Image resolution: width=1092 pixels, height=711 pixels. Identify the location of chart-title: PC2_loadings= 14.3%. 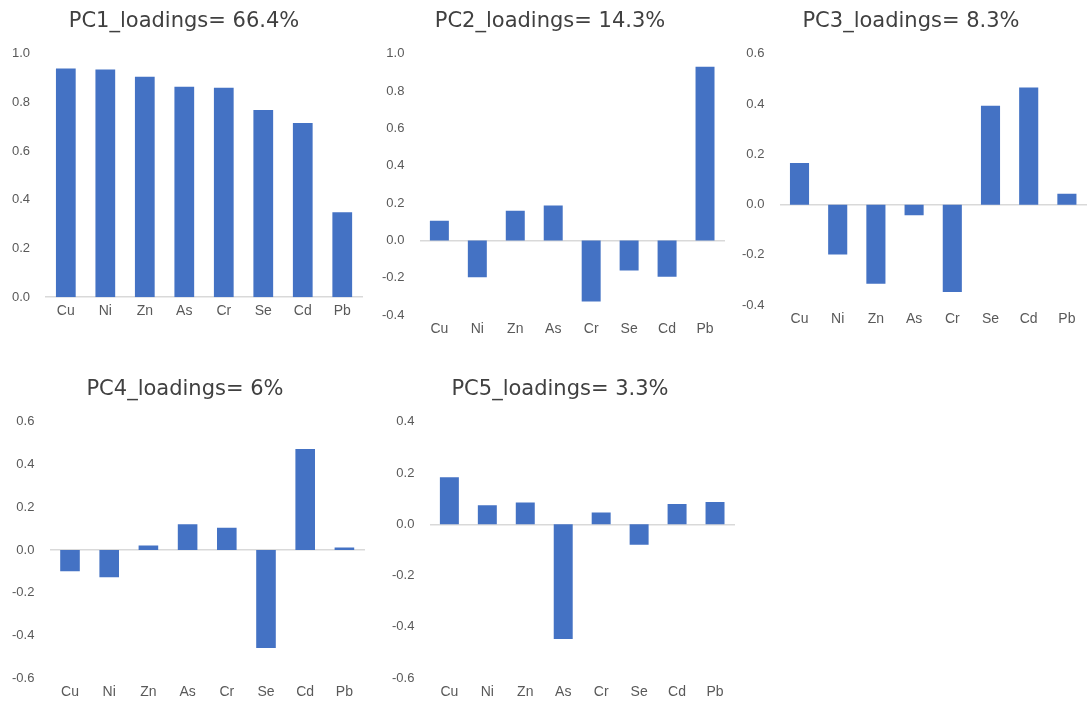
(550, 20).